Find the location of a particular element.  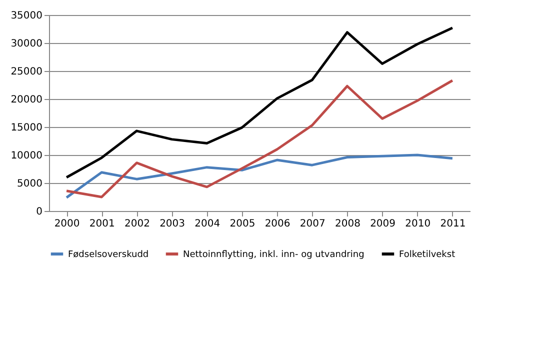

y-tick-label: 0 is located at coordinates (39, 212).